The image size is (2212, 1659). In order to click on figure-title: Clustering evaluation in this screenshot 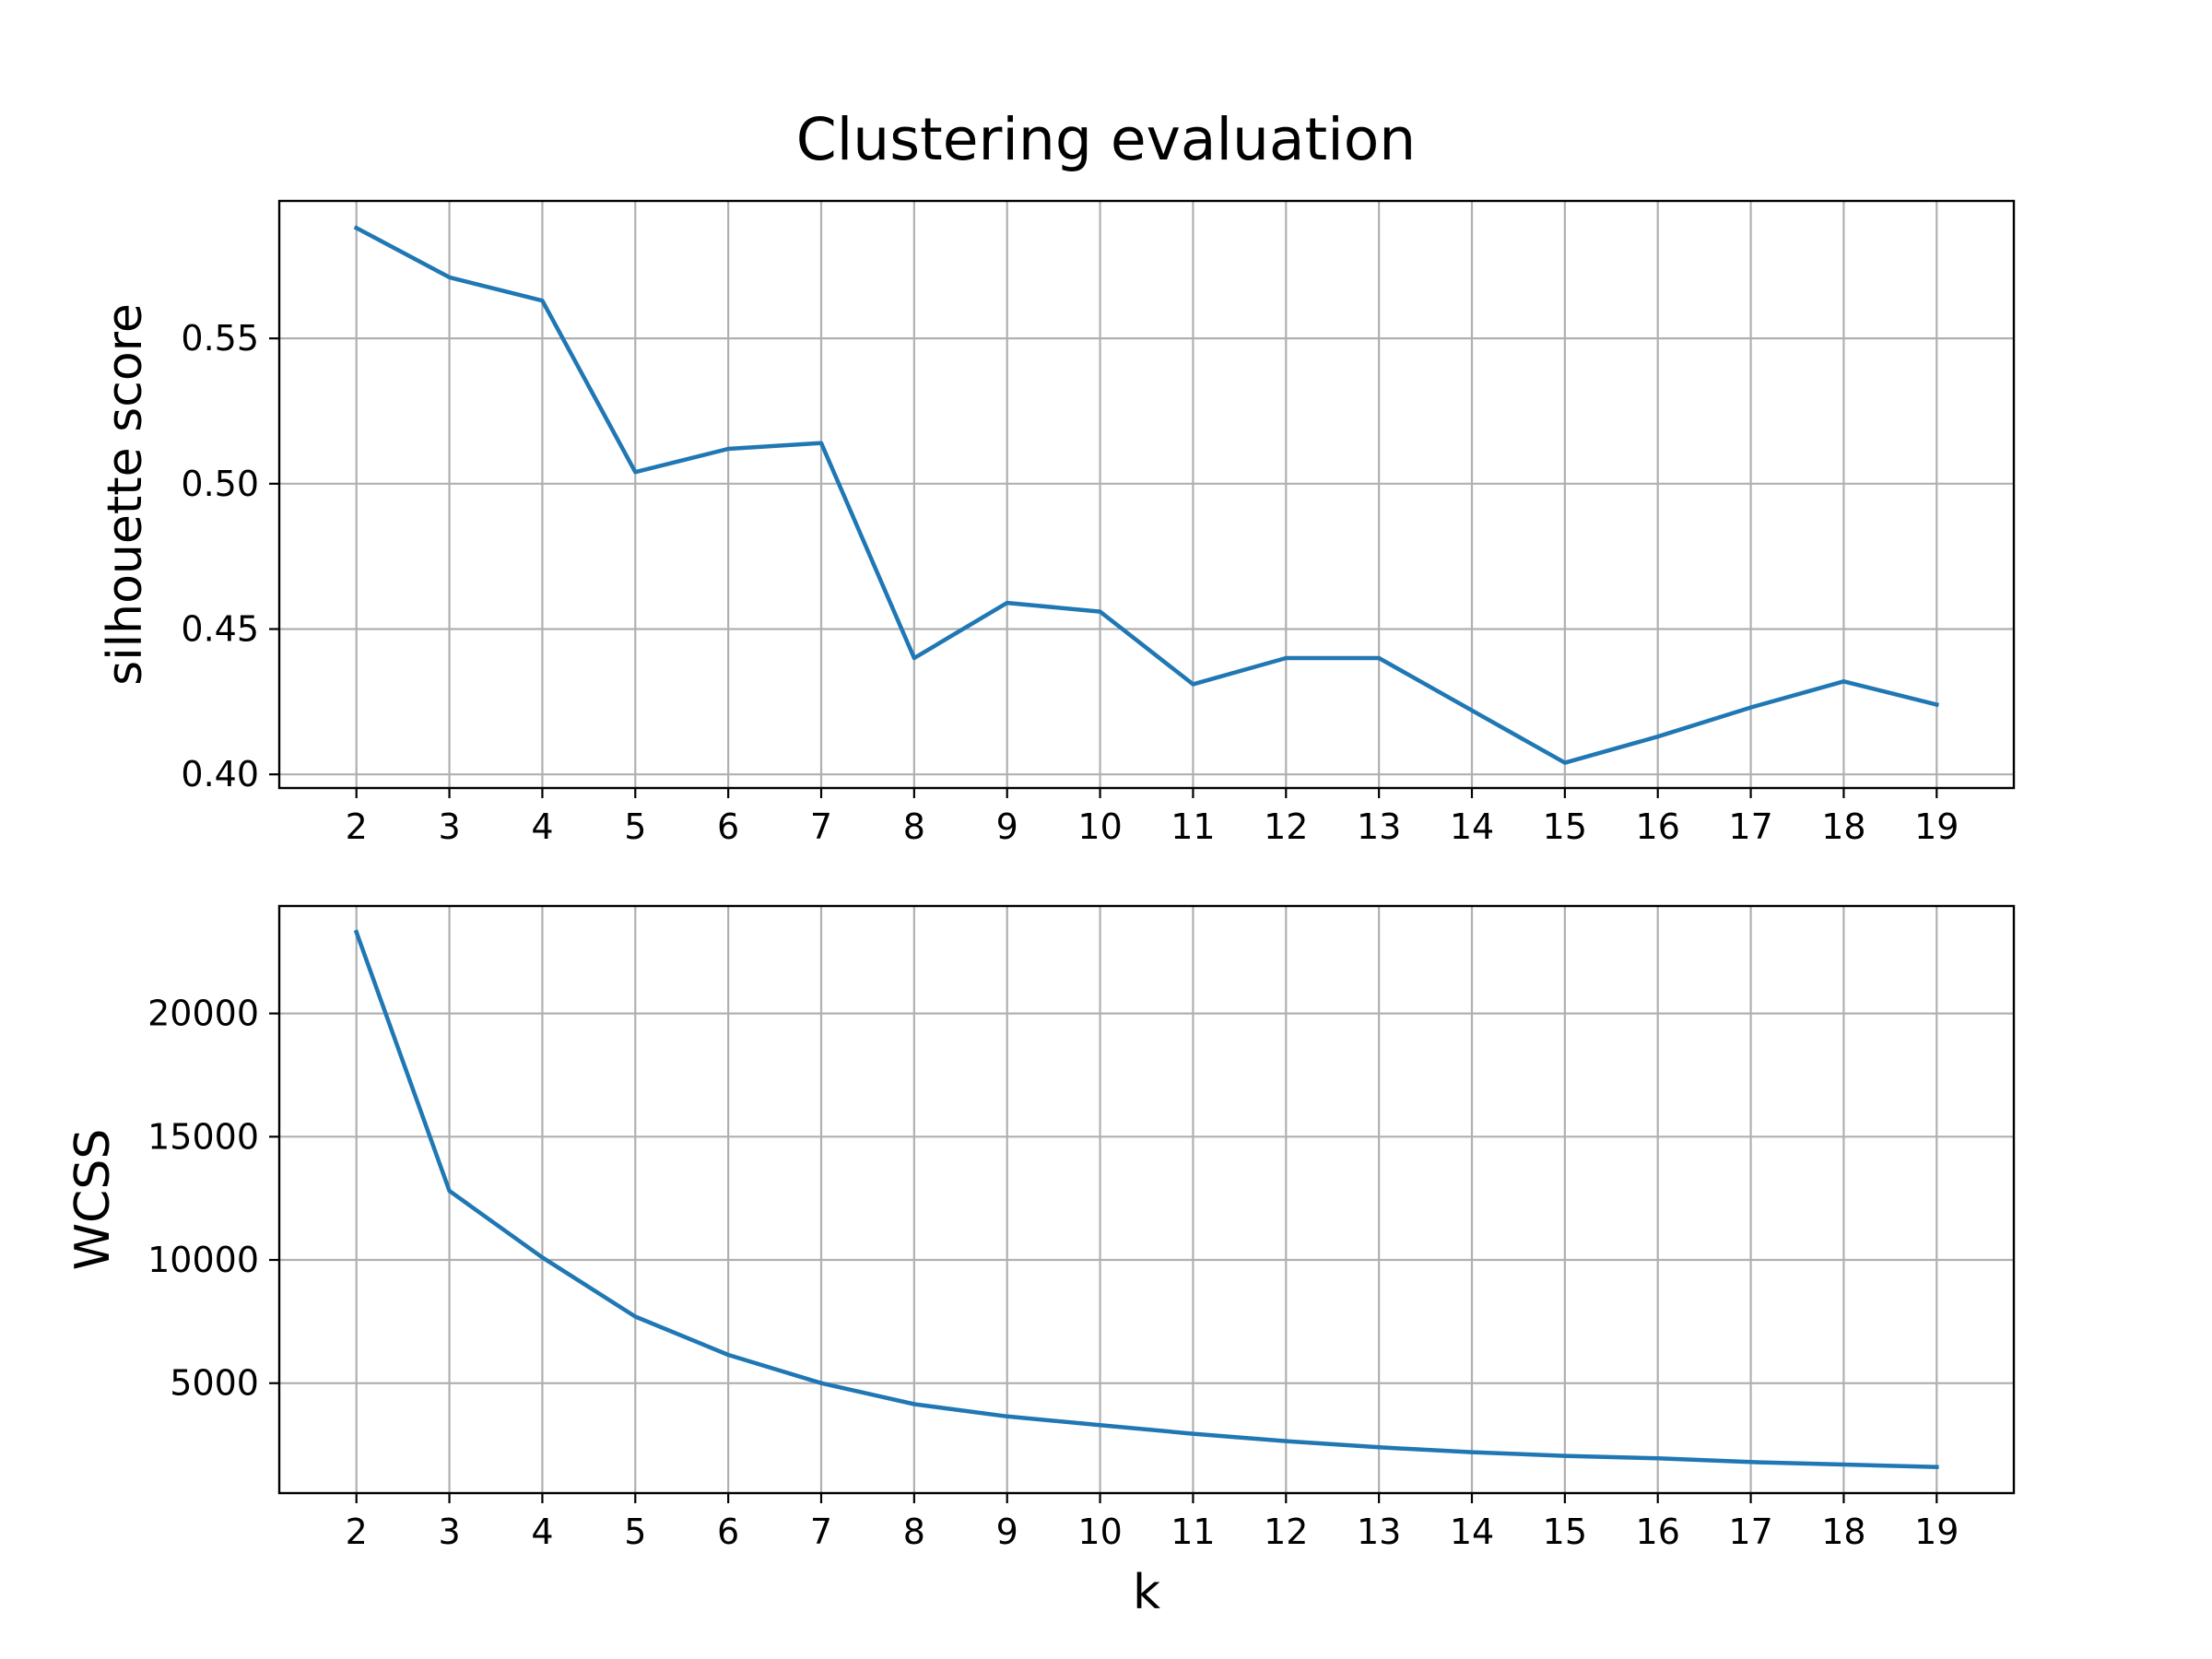, I will do `click(1106, 139)`.